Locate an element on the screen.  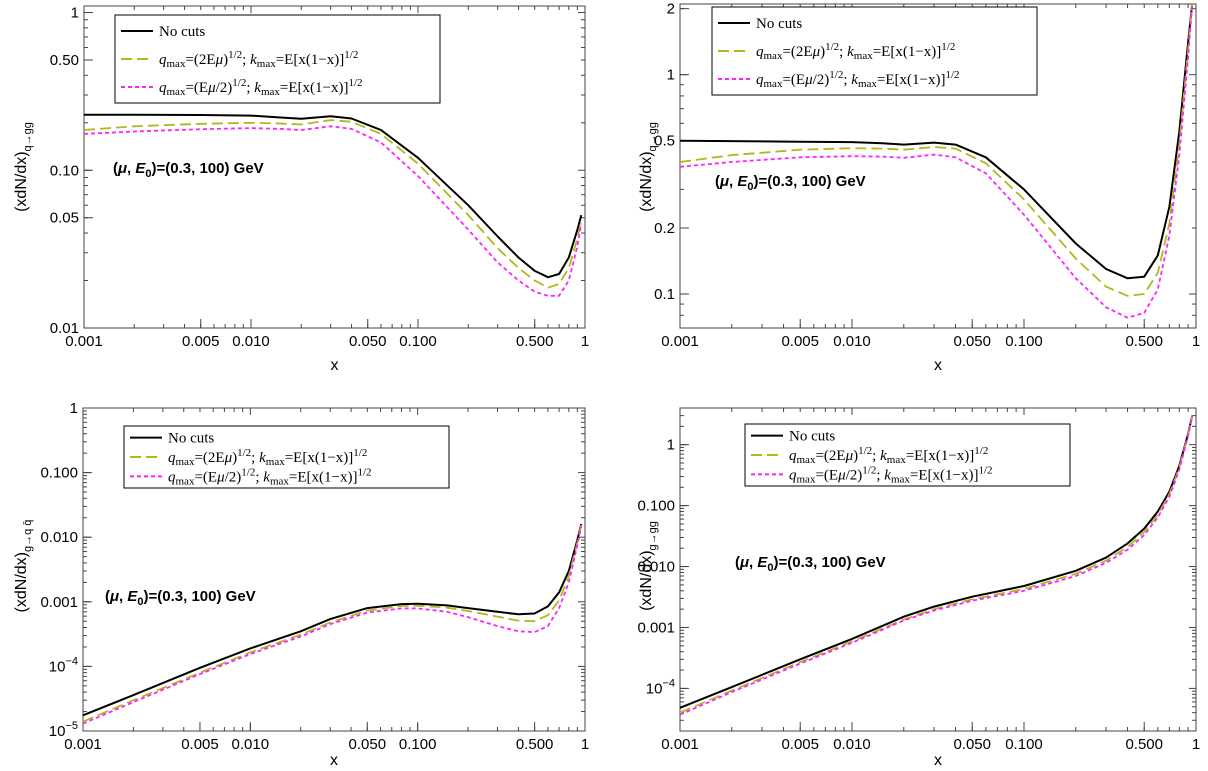
y-axis-title: (xdN/dx)g→gg is located at coordinates (648, 566).